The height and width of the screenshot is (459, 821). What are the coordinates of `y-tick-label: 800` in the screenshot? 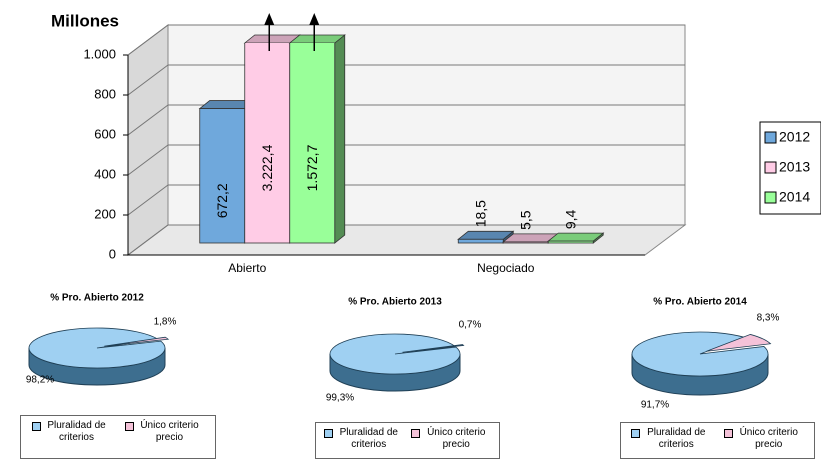 It's located at (105, 93).